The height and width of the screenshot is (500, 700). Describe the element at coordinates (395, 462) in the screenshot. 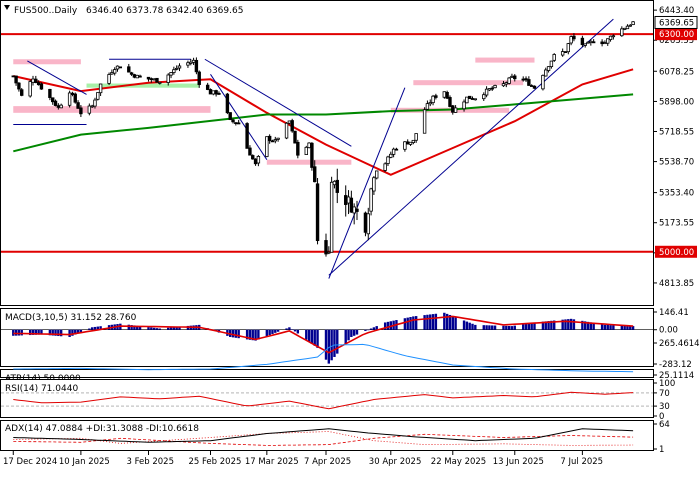

I see `date-tick-label: 30 Apr 2025` at that location.